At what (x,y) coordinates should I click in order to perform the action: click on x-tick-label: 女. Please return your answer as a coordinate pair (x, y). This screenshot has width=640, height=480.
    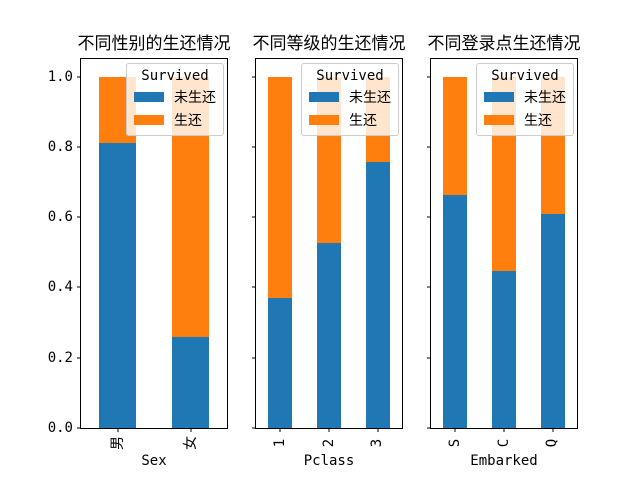
    Looking at the image, I should click on (191, 442).